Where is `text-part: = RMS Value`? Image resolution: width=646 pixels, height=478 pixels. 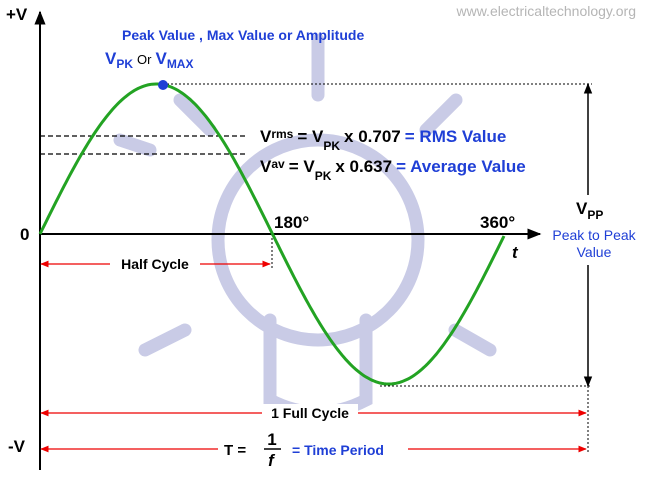
text-part: = RMS Value is located at coordinates (456, 136).